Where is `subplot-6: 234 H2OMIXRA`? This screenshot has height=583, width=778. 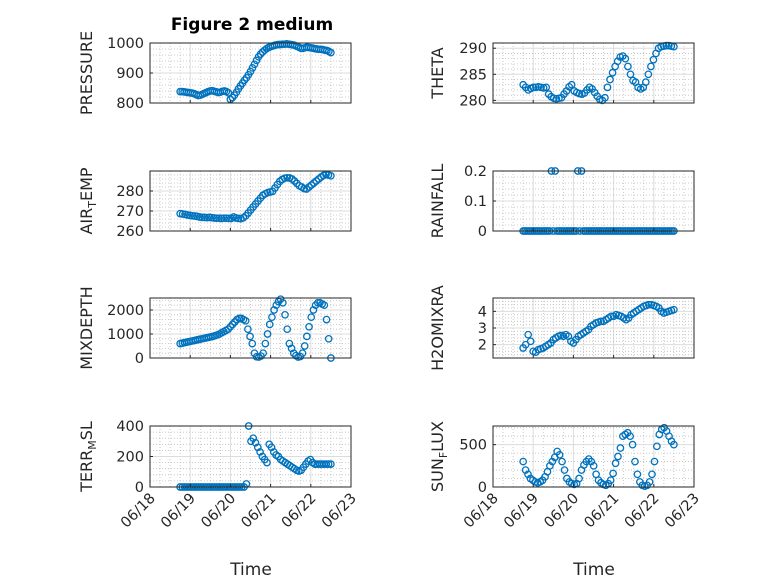 subplot-6: 234 H2OMIXRA is located at coordinates (561, 328).